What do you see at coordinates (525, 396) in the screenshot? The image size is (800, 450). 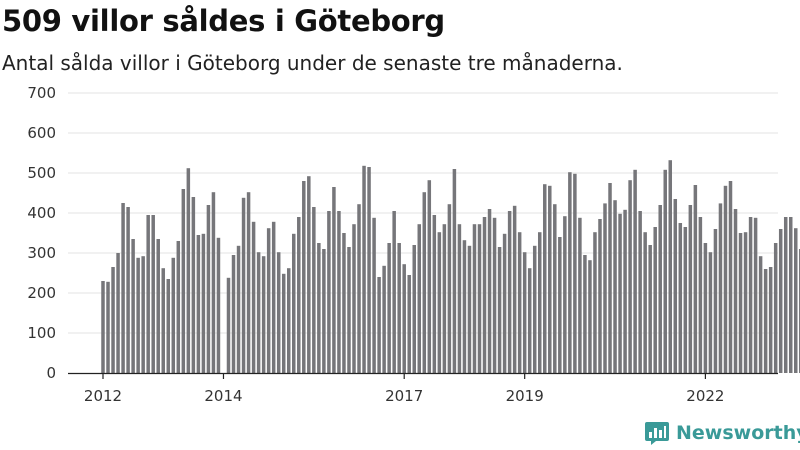 I see `x-tick-label: 2019` at bounding box center [525, 396].